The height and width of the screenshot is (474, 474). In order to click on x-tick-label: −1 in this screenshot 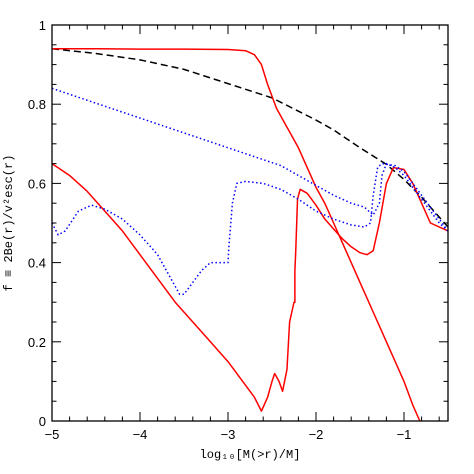, I will do `click(404, 434)`.